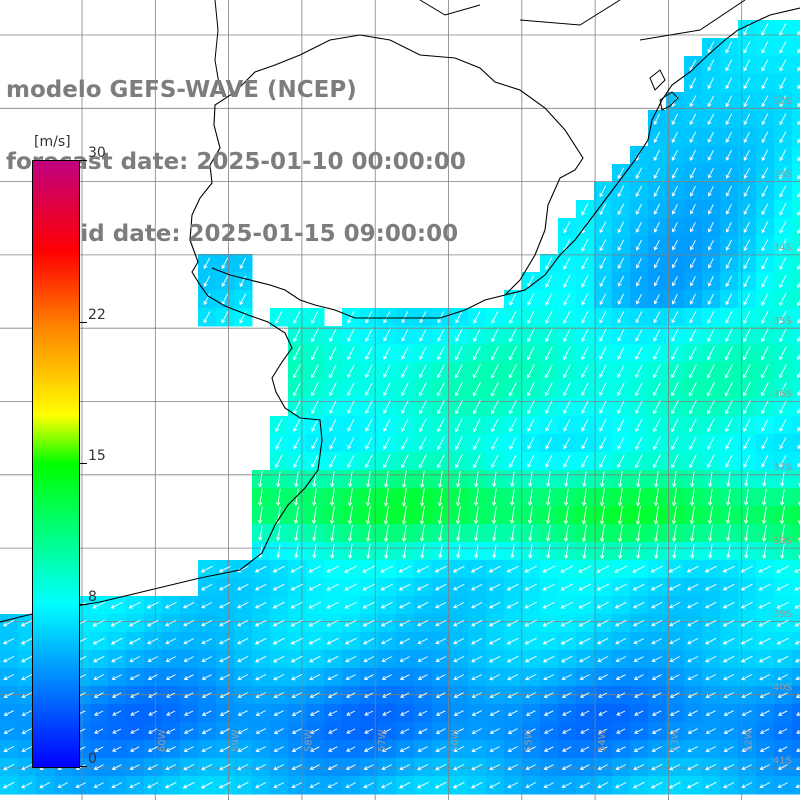  What do you see at coordinates (796, 353) in the screenshot?
I see `wind-speed-cell` at bounding box center [796, 353].